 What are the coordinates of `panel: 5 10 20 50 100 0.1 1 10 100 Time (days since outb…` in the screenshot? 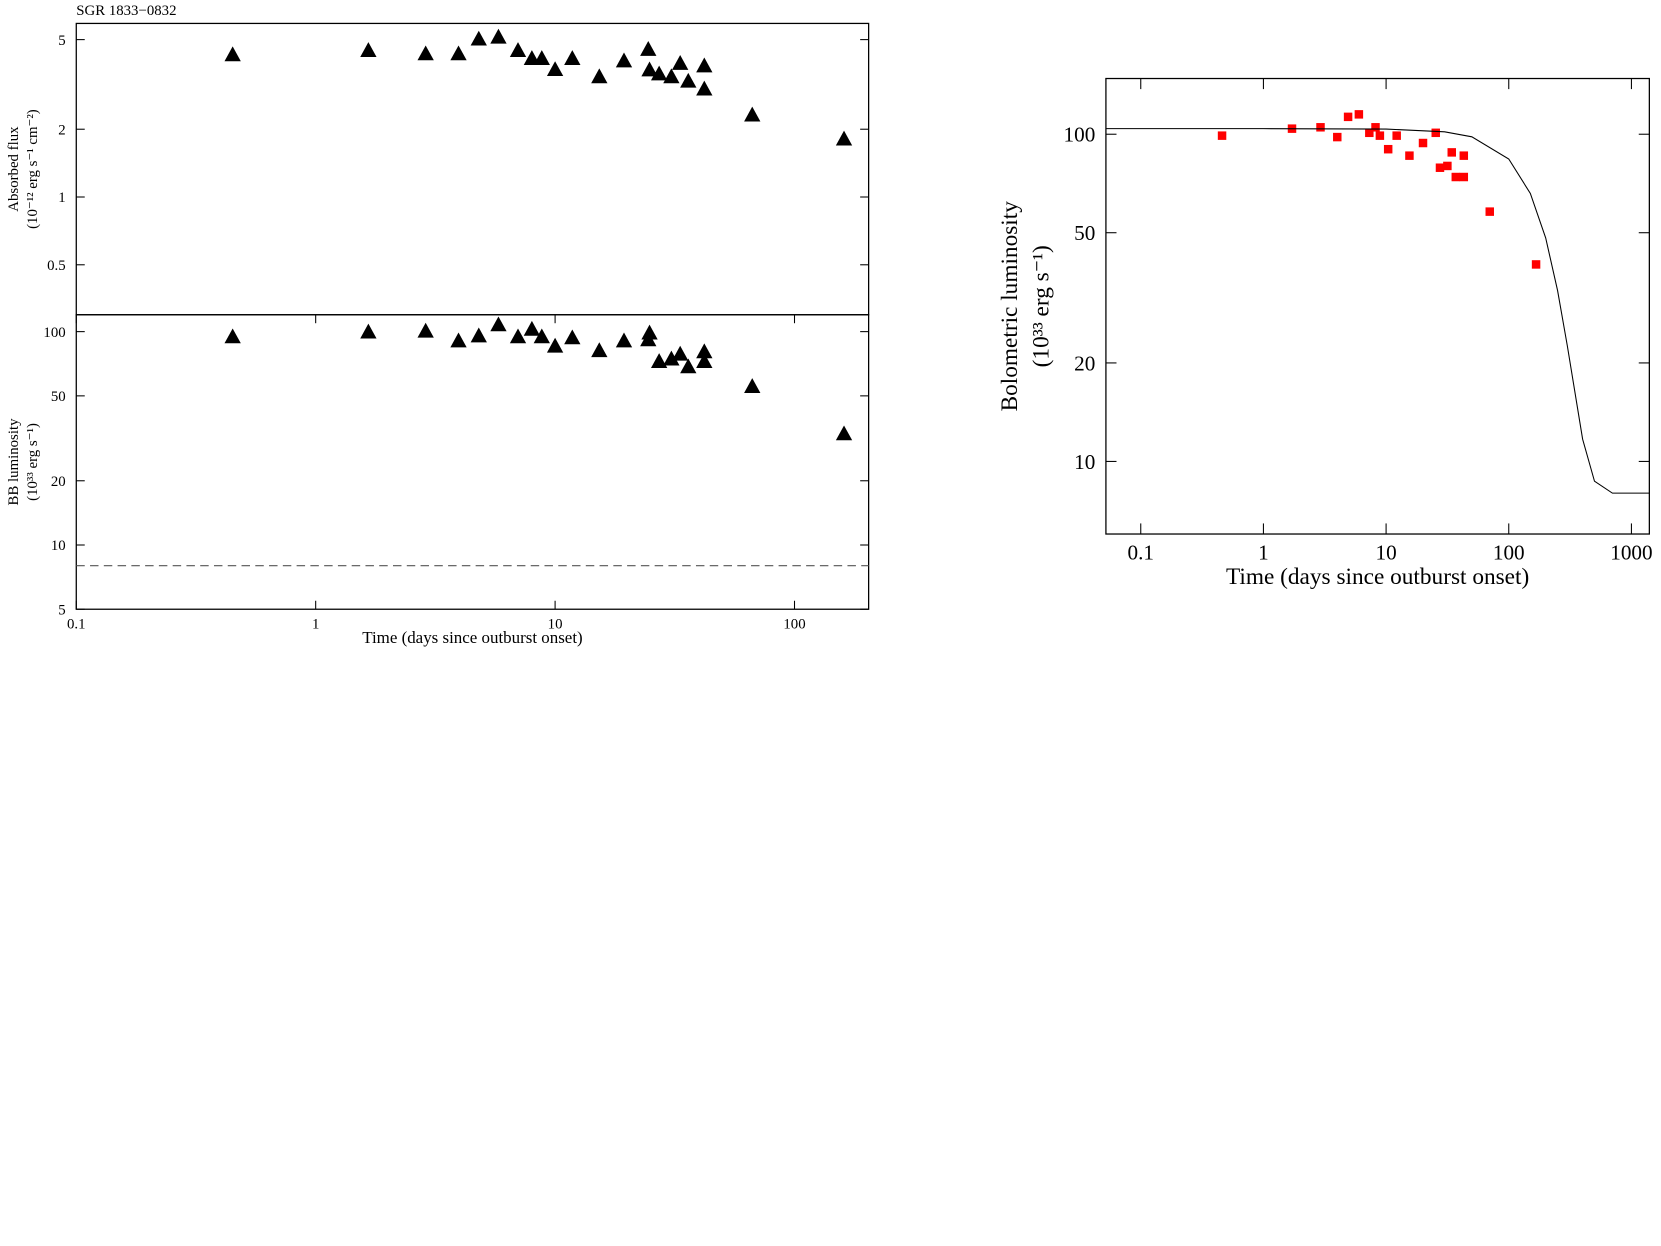 It's located at (438, 480).